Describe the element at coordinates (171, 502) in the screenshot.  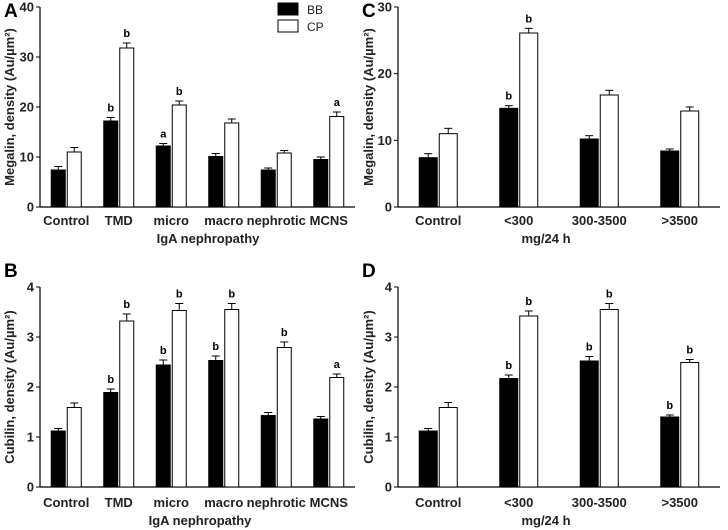
I see `panel-b-category-label: micro` at that location.